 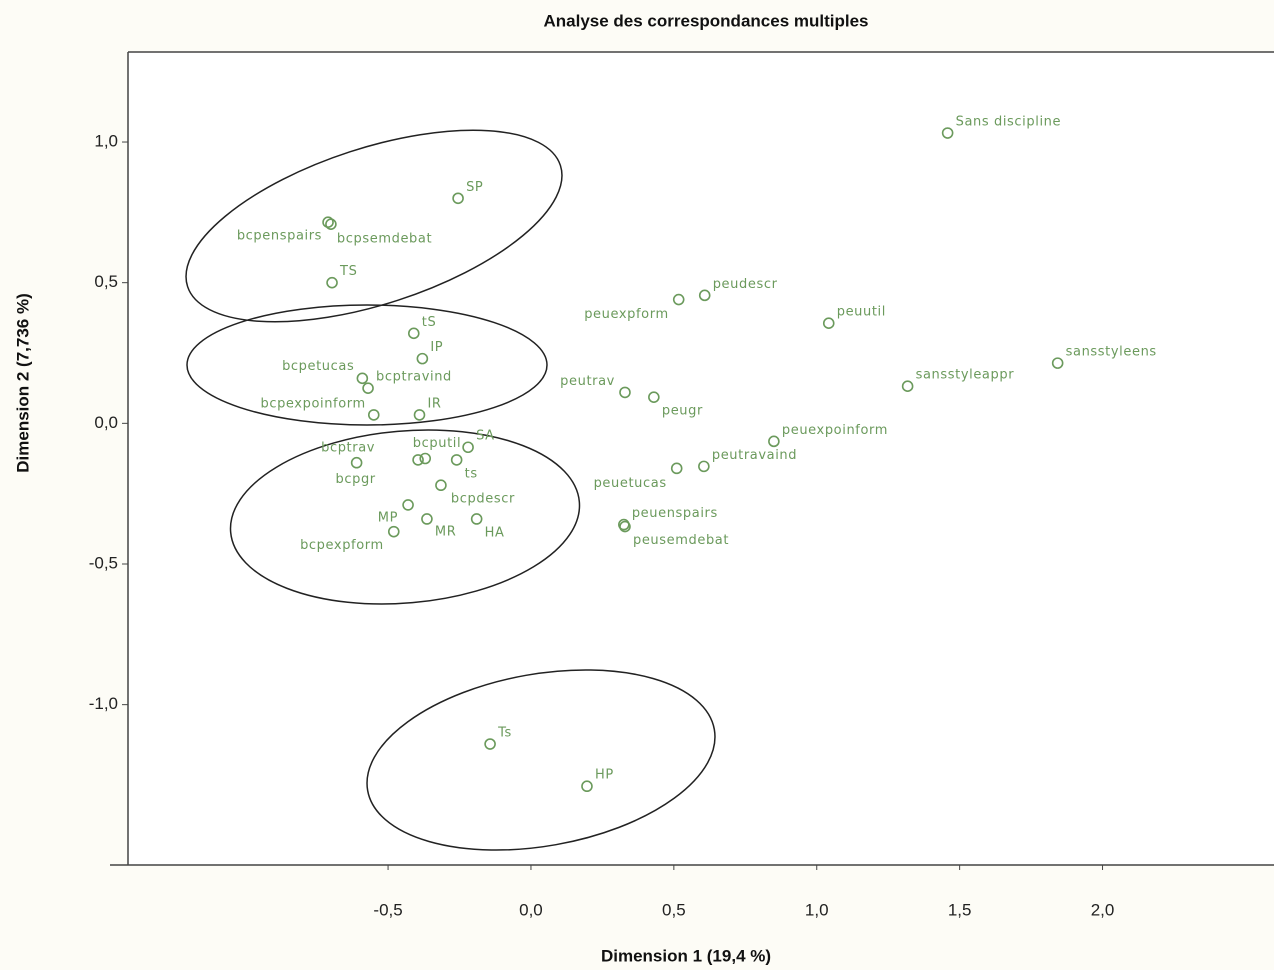 I want to click on y-tick-label: 0,5, so click(x=106, y=281).